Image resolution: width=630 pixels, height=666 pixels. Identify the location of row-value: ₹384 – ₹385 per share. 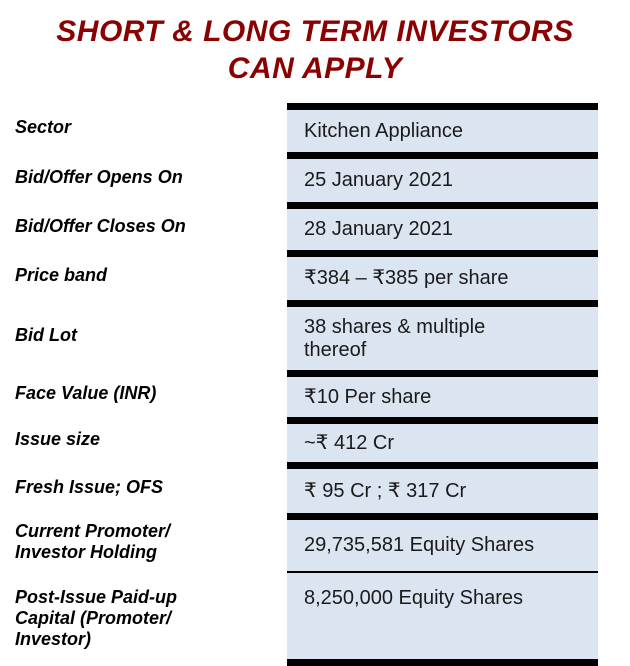
(442, 275).